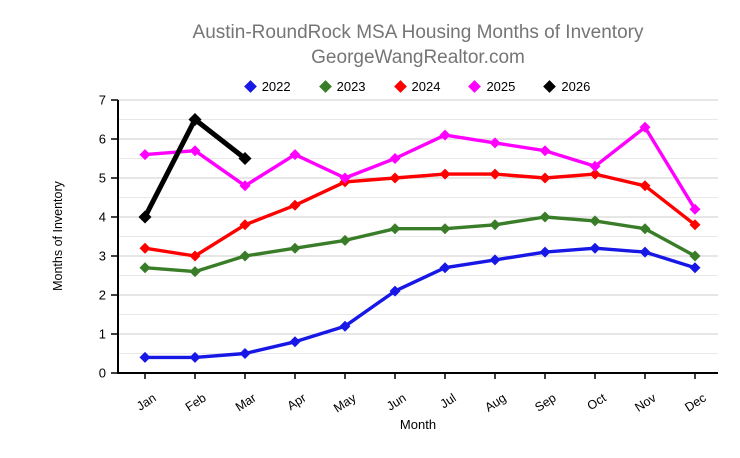 This screenshot has width=740, height=458. Describe the element at coordinates (445, 174) in the screenshot. I see `data-point-2024-Jul` at that location.